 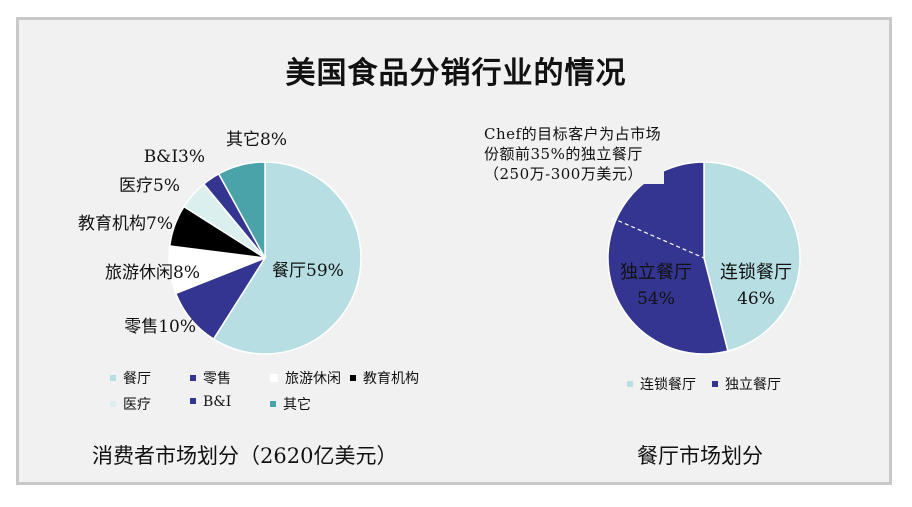 I want to click on legend-label: 旅游休闲, so click(x=313, y=379).